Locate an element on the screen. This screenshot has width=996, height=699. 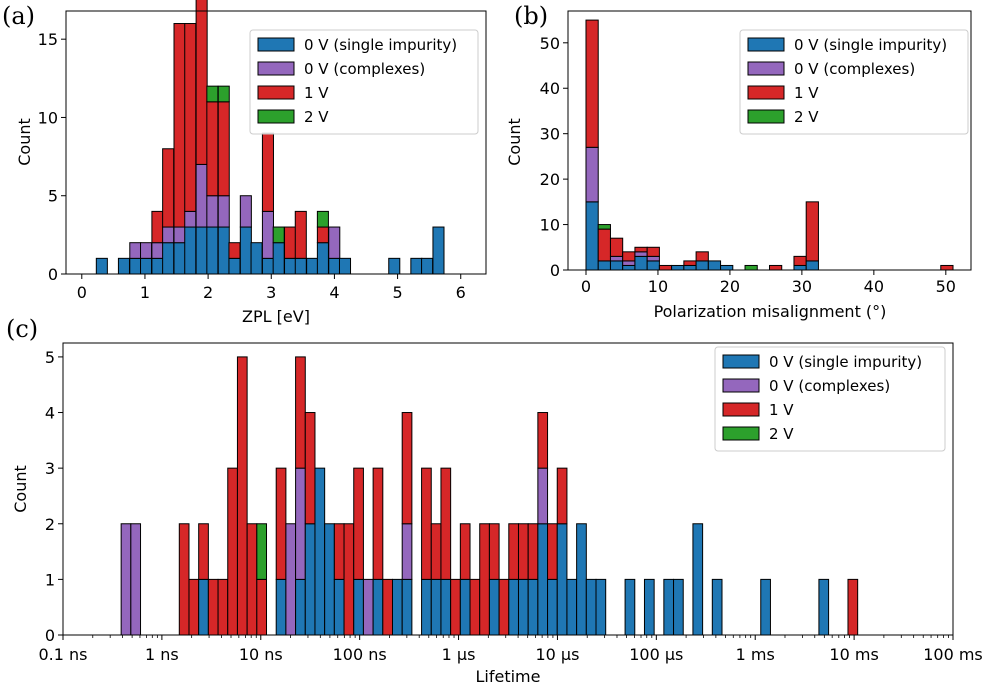
panel-c-bar-2v is located at coordinates (262, 551).